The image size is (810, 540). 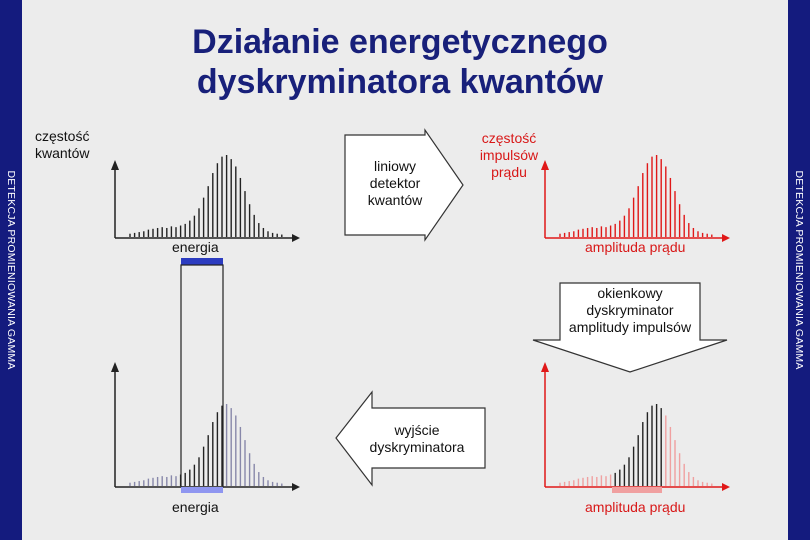 I want to click on bottom-left-xlabel: energia, so click(x=195, y=507).